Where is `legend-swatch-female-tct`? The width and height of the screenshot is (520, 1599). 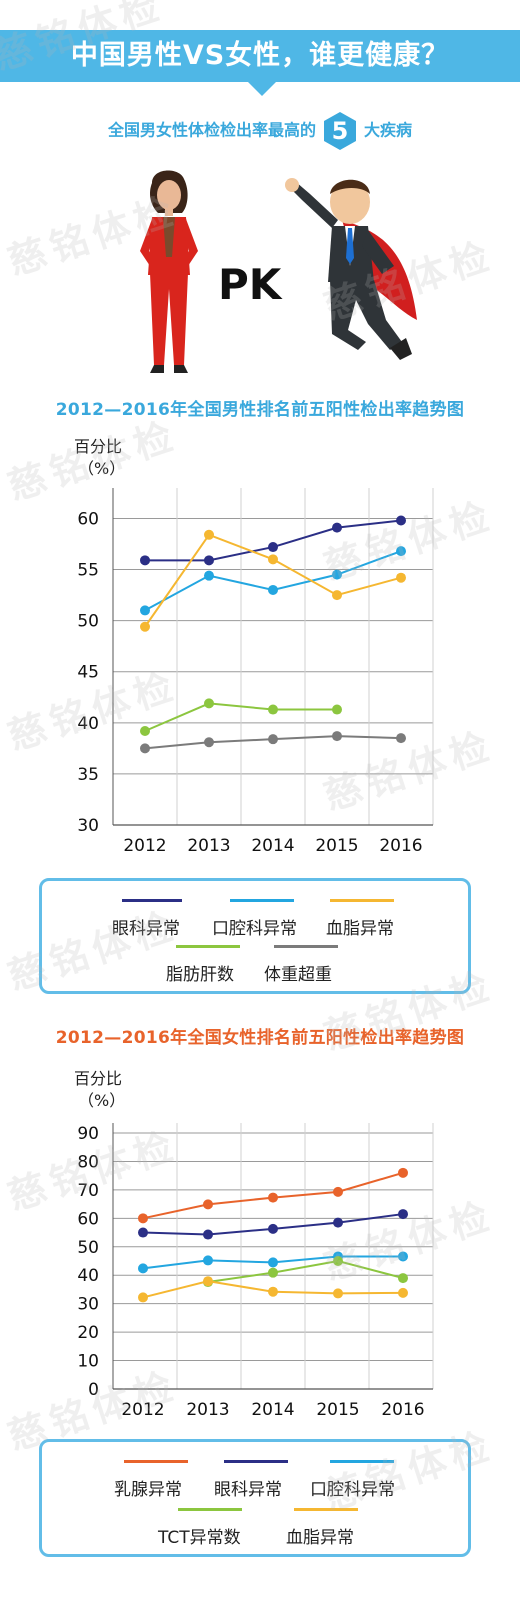
legend-swatch-female-tct is located at coordinates (210, 1509).